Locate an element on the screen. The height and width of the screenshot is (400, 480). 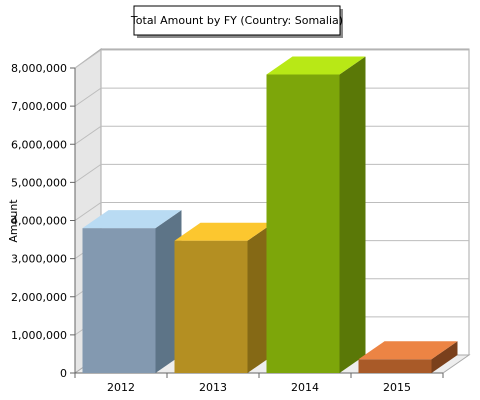
x-tick-label: 2012 is located at coordinates (121, 387).